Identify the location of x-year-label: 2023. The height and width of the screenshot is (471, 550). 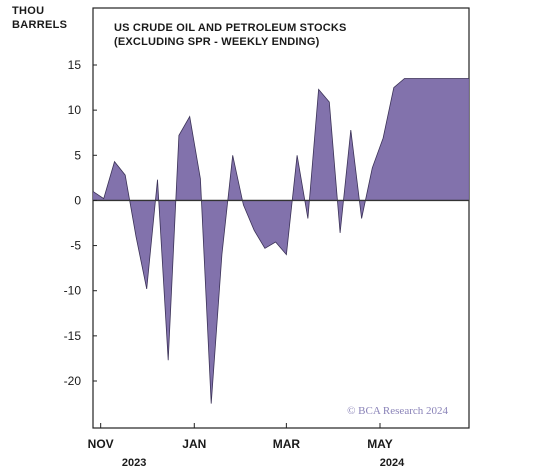
(134, 463).